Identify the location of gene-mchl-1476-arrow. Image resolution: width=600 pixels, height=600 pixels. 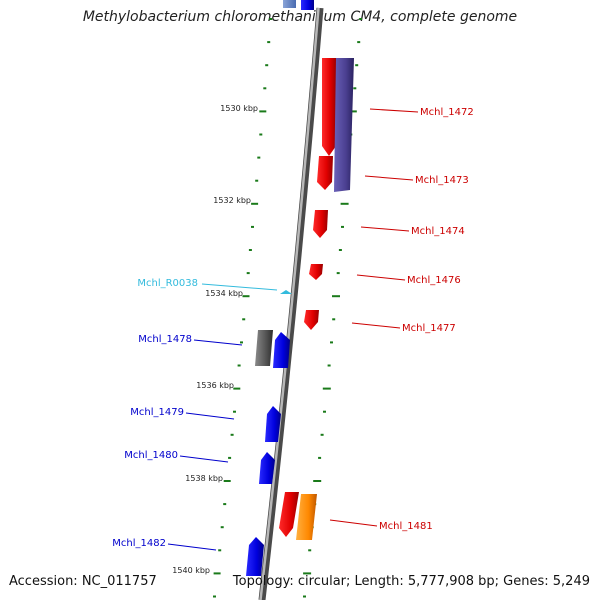
(316, 272).